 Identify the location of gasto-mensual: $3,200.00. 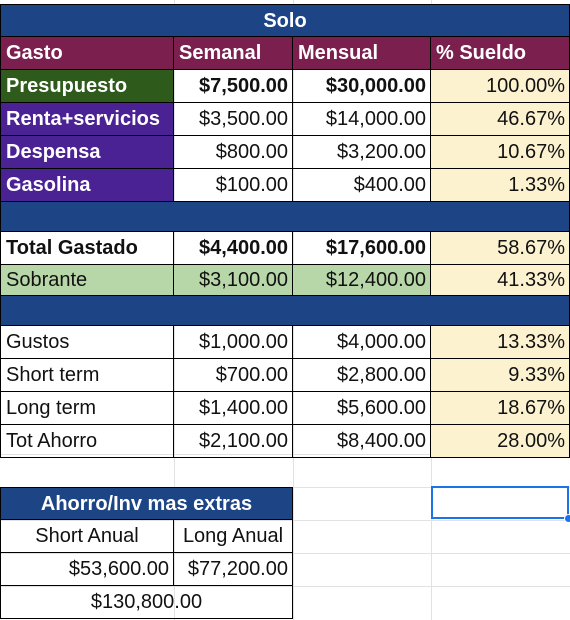
(362, 152).